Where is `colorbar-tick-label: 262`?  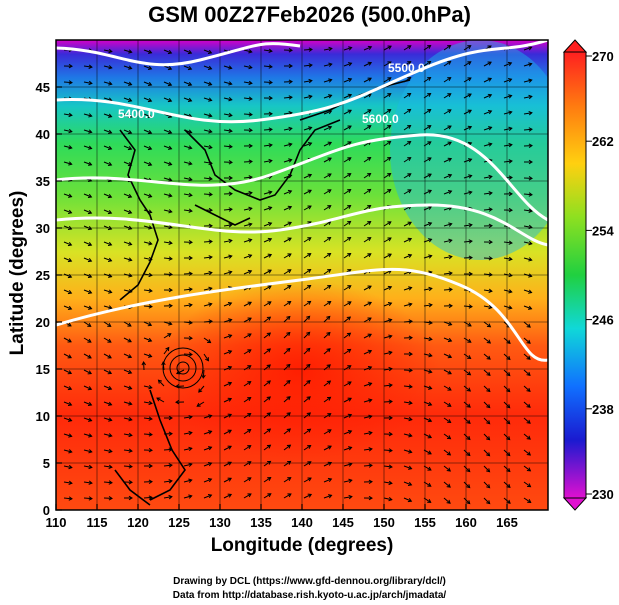
colorbar-tick-label: 262 is located at coordinates (603, 141).